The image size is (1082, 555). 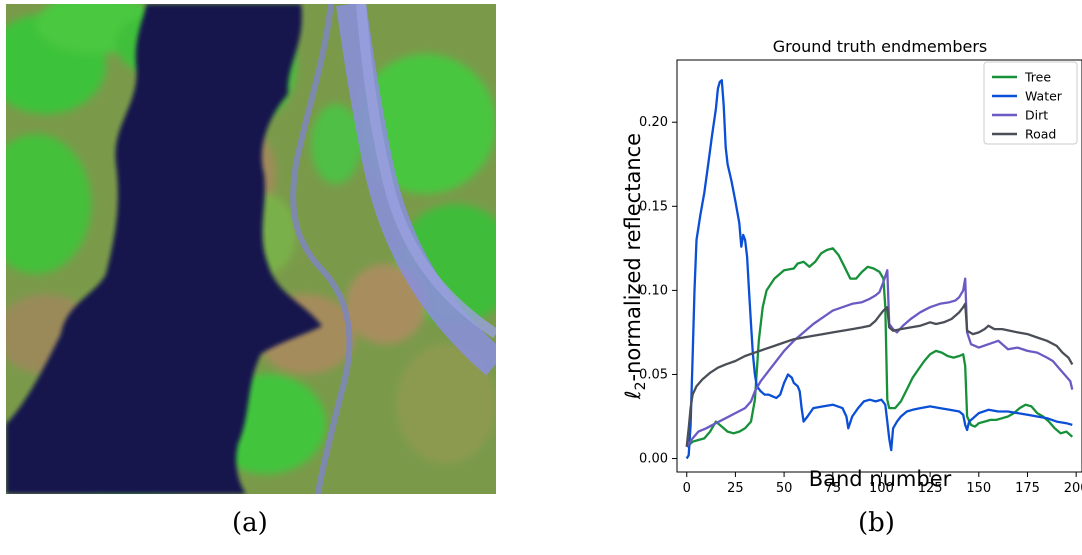 I want to click on legend: Tree Water Dirt Road, so click(x=1030, y=103).